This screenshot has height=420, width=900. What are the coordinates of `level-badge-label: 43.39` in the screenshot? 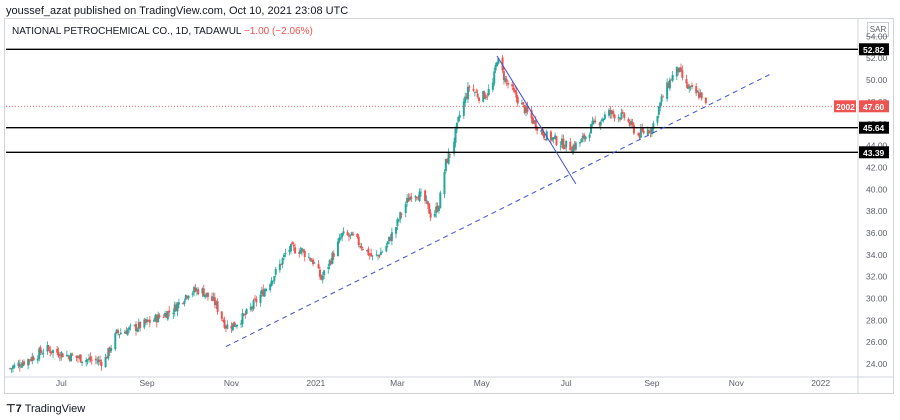 It's located at (874, 153).